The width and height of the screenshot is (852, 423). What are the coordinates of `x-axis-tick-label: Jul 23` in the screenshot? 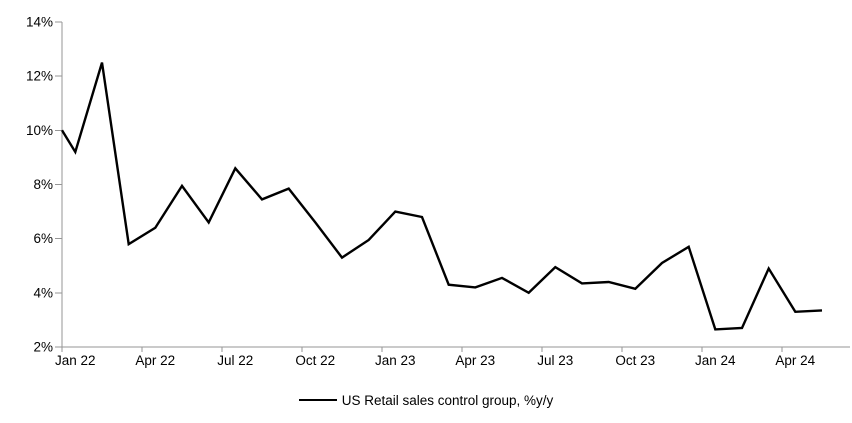 It's located at (555, 360).